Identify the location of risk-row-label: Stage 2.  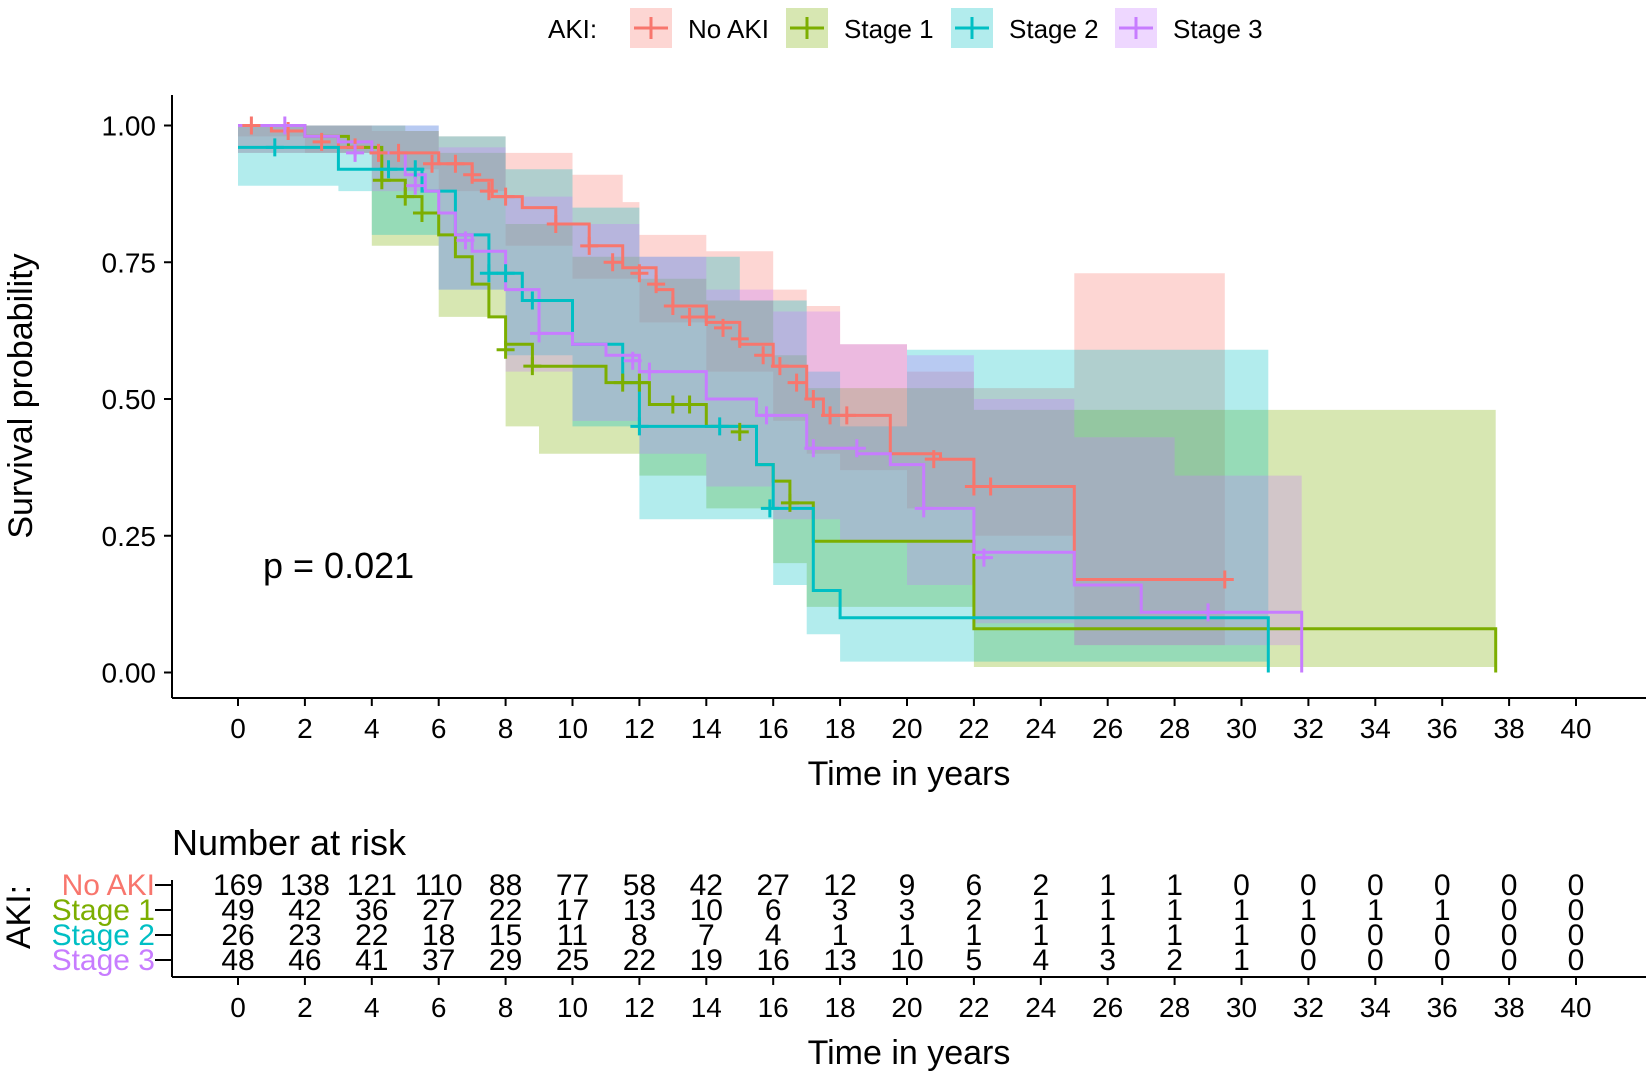
(103, 935).